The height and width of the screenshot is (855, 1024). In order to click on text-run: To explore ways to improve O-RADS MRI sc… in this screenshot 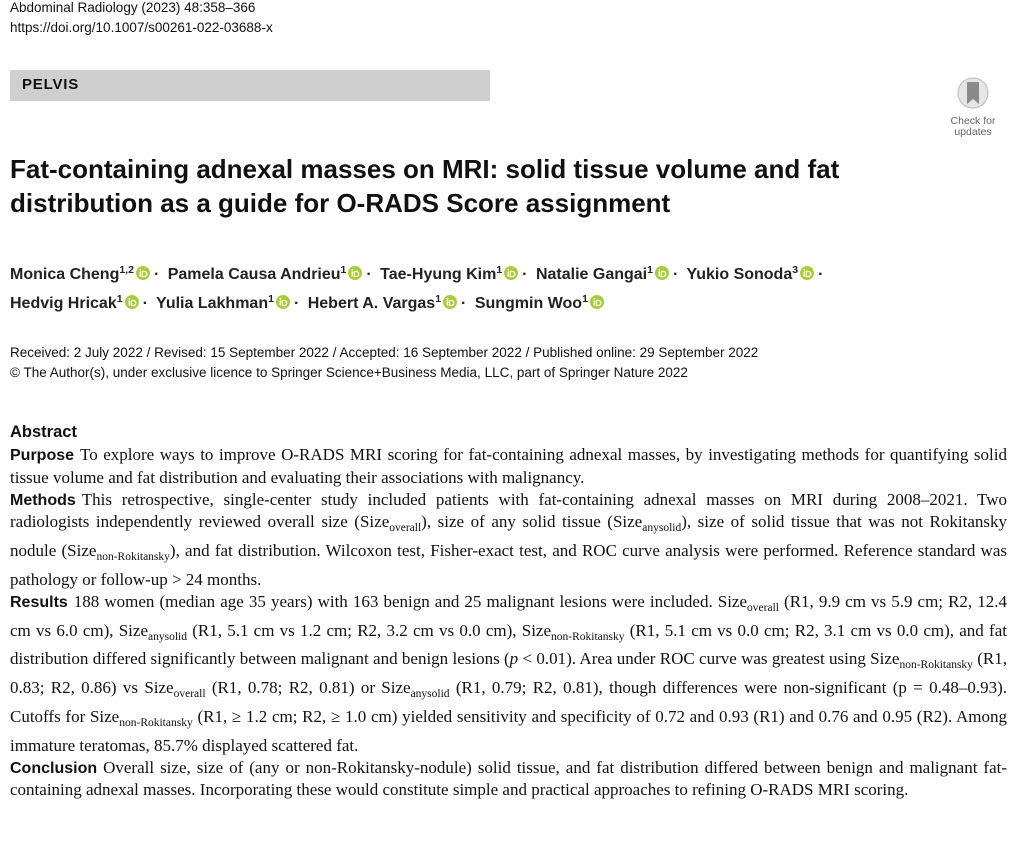, I will do `click(508, 466)`.